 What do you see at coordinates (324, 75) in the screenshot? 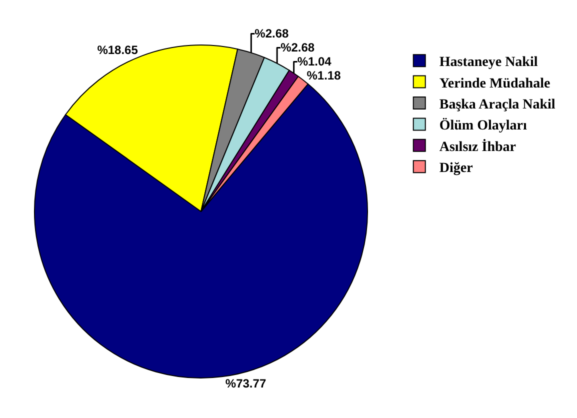
I see `data-label: %1.18` at bounding box center [324, 75].